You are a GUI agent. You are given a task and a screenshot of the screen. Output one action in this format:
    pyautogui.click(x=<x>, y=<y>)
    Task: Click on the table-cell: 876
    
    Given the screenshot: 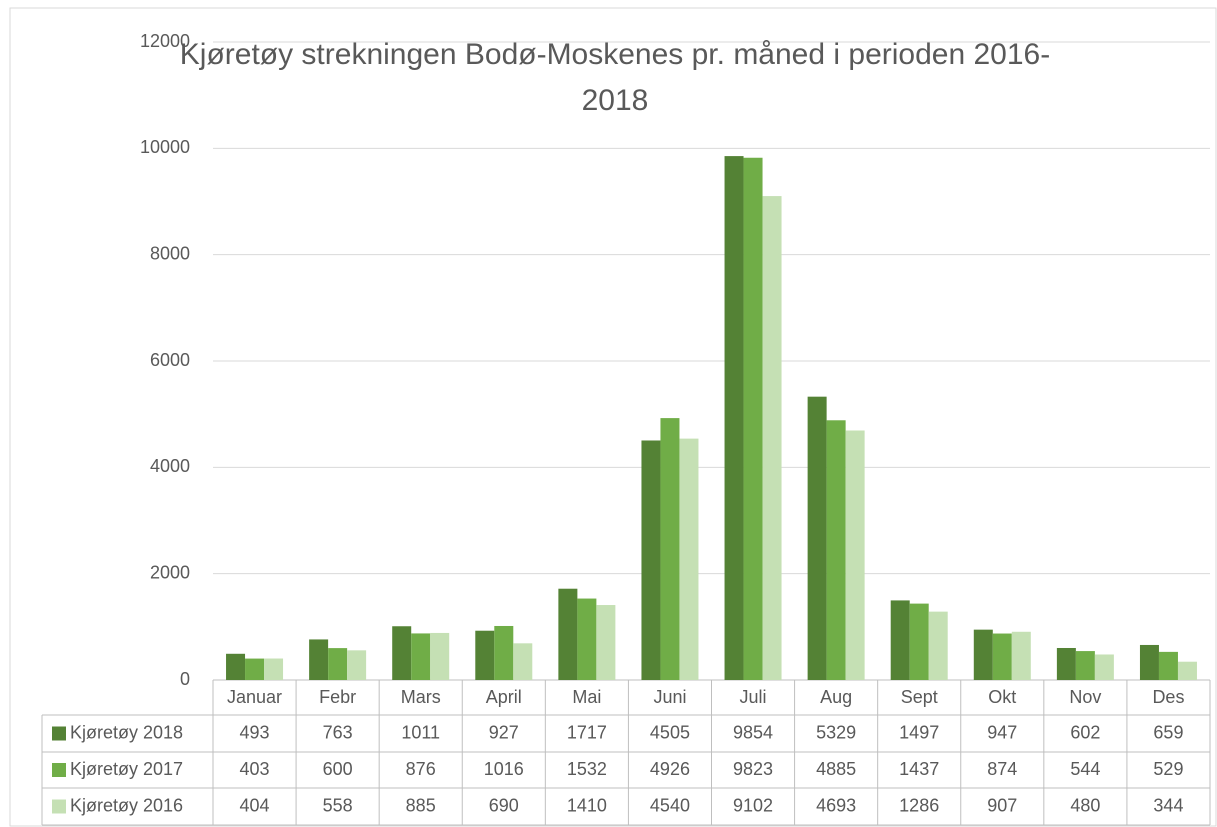 What is the action you would take?
    pyautogui.click(x=421, y=769)
    